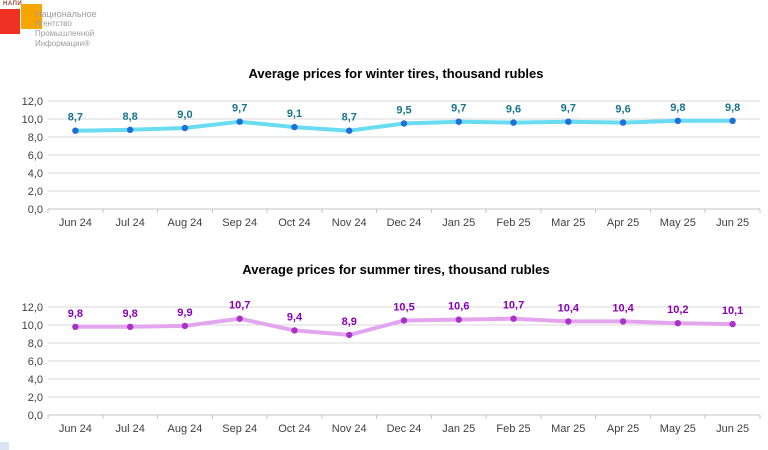 This screenshot has width=768, height=450. I want to click on svg-text: 10,1, so click(732, 311).